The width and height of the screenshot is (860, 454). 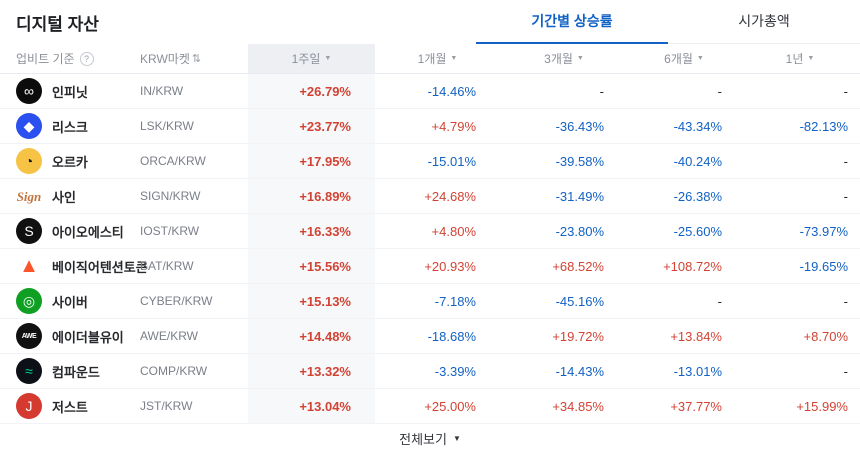 What do you see at coordinates (311, 91) in the screenshot?
I see `change-1week: +26.79%` at bounding box center [311, 91].